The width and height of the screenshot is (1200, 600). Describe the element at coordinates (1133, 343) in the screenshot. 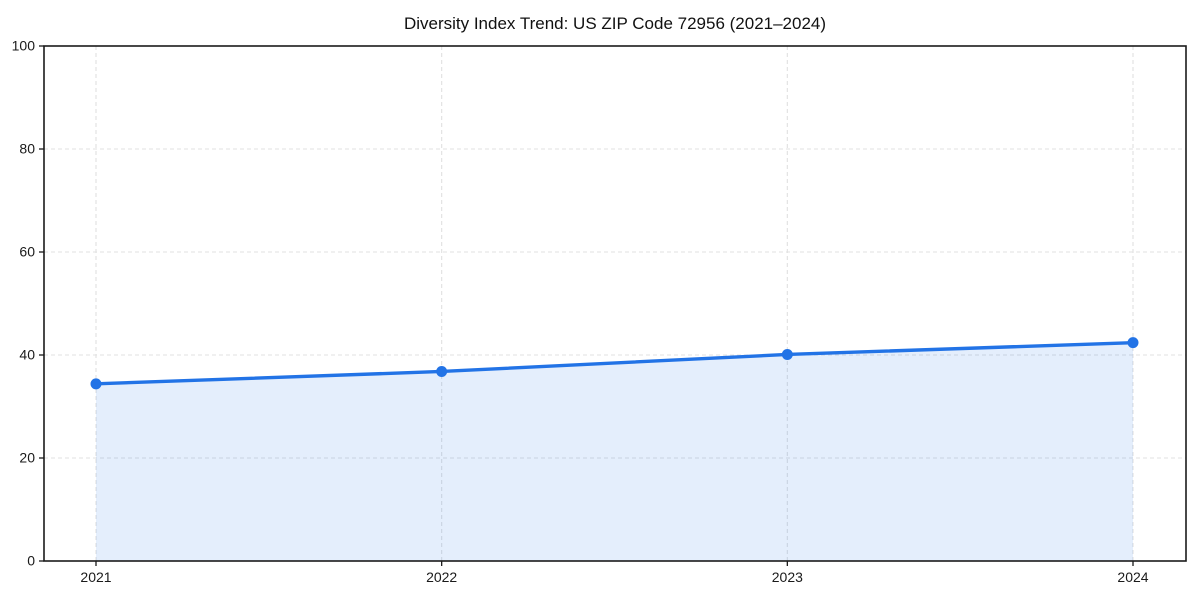

I see `data-point-2024` at that location.